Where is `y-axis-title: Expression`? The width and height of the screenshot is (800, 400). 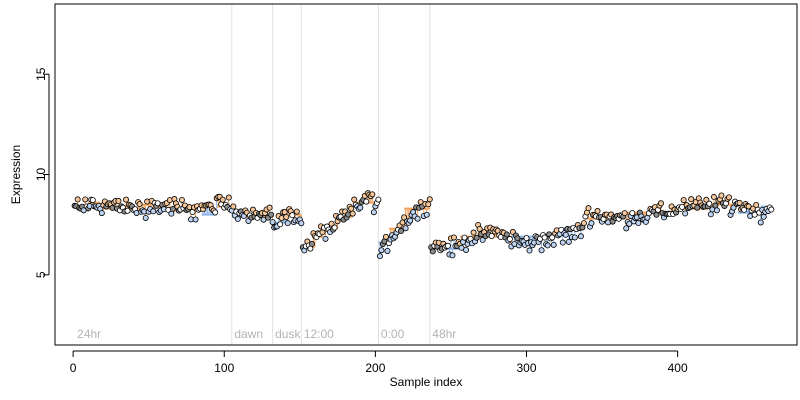 y-axis-title: Expression is located at coordinates (16, 174).